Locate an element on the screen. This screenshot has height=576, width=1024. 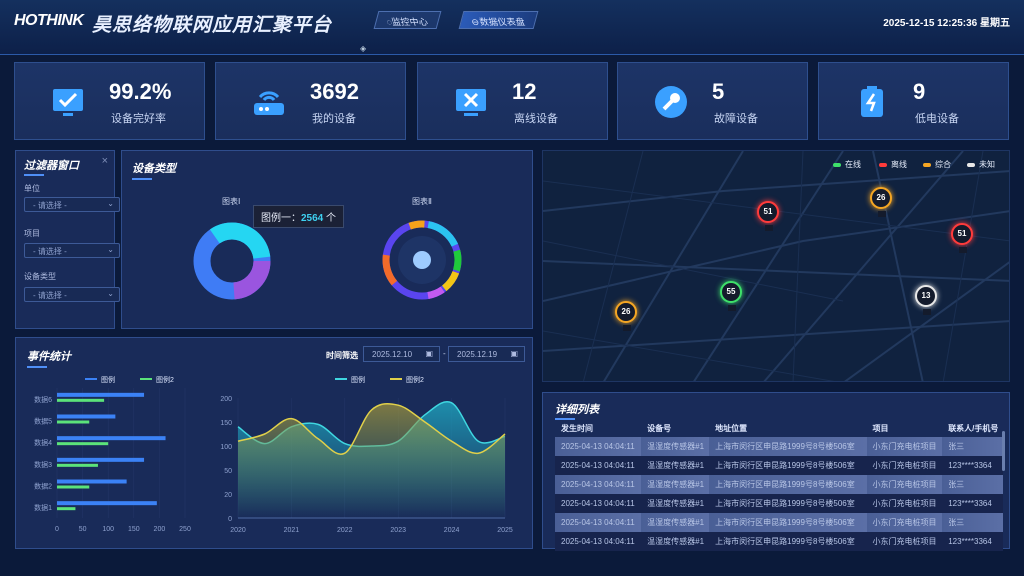
stat-label: 故障设备 is located at coordinates (736, 119).